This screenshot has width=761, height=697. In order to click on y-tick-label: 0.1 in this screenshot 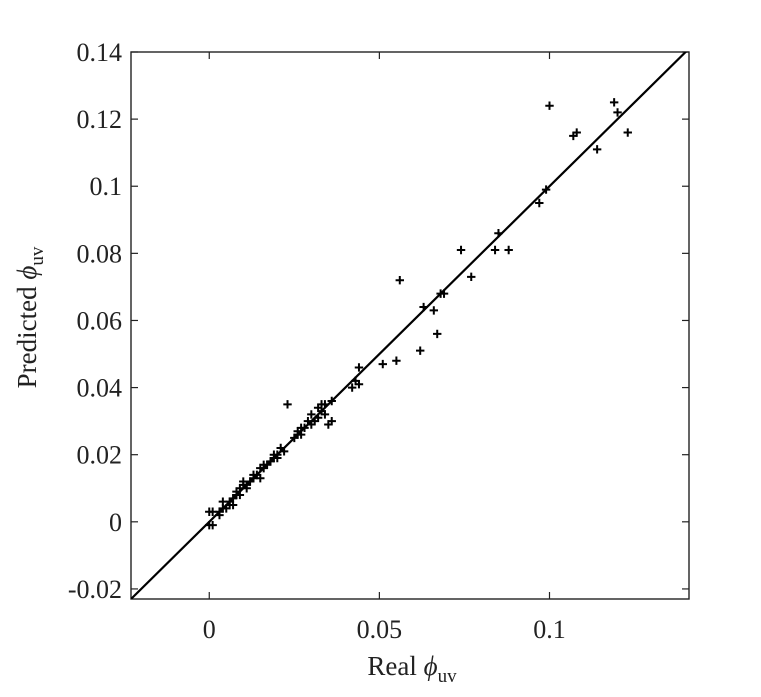, I will do `click(106, 186)`.